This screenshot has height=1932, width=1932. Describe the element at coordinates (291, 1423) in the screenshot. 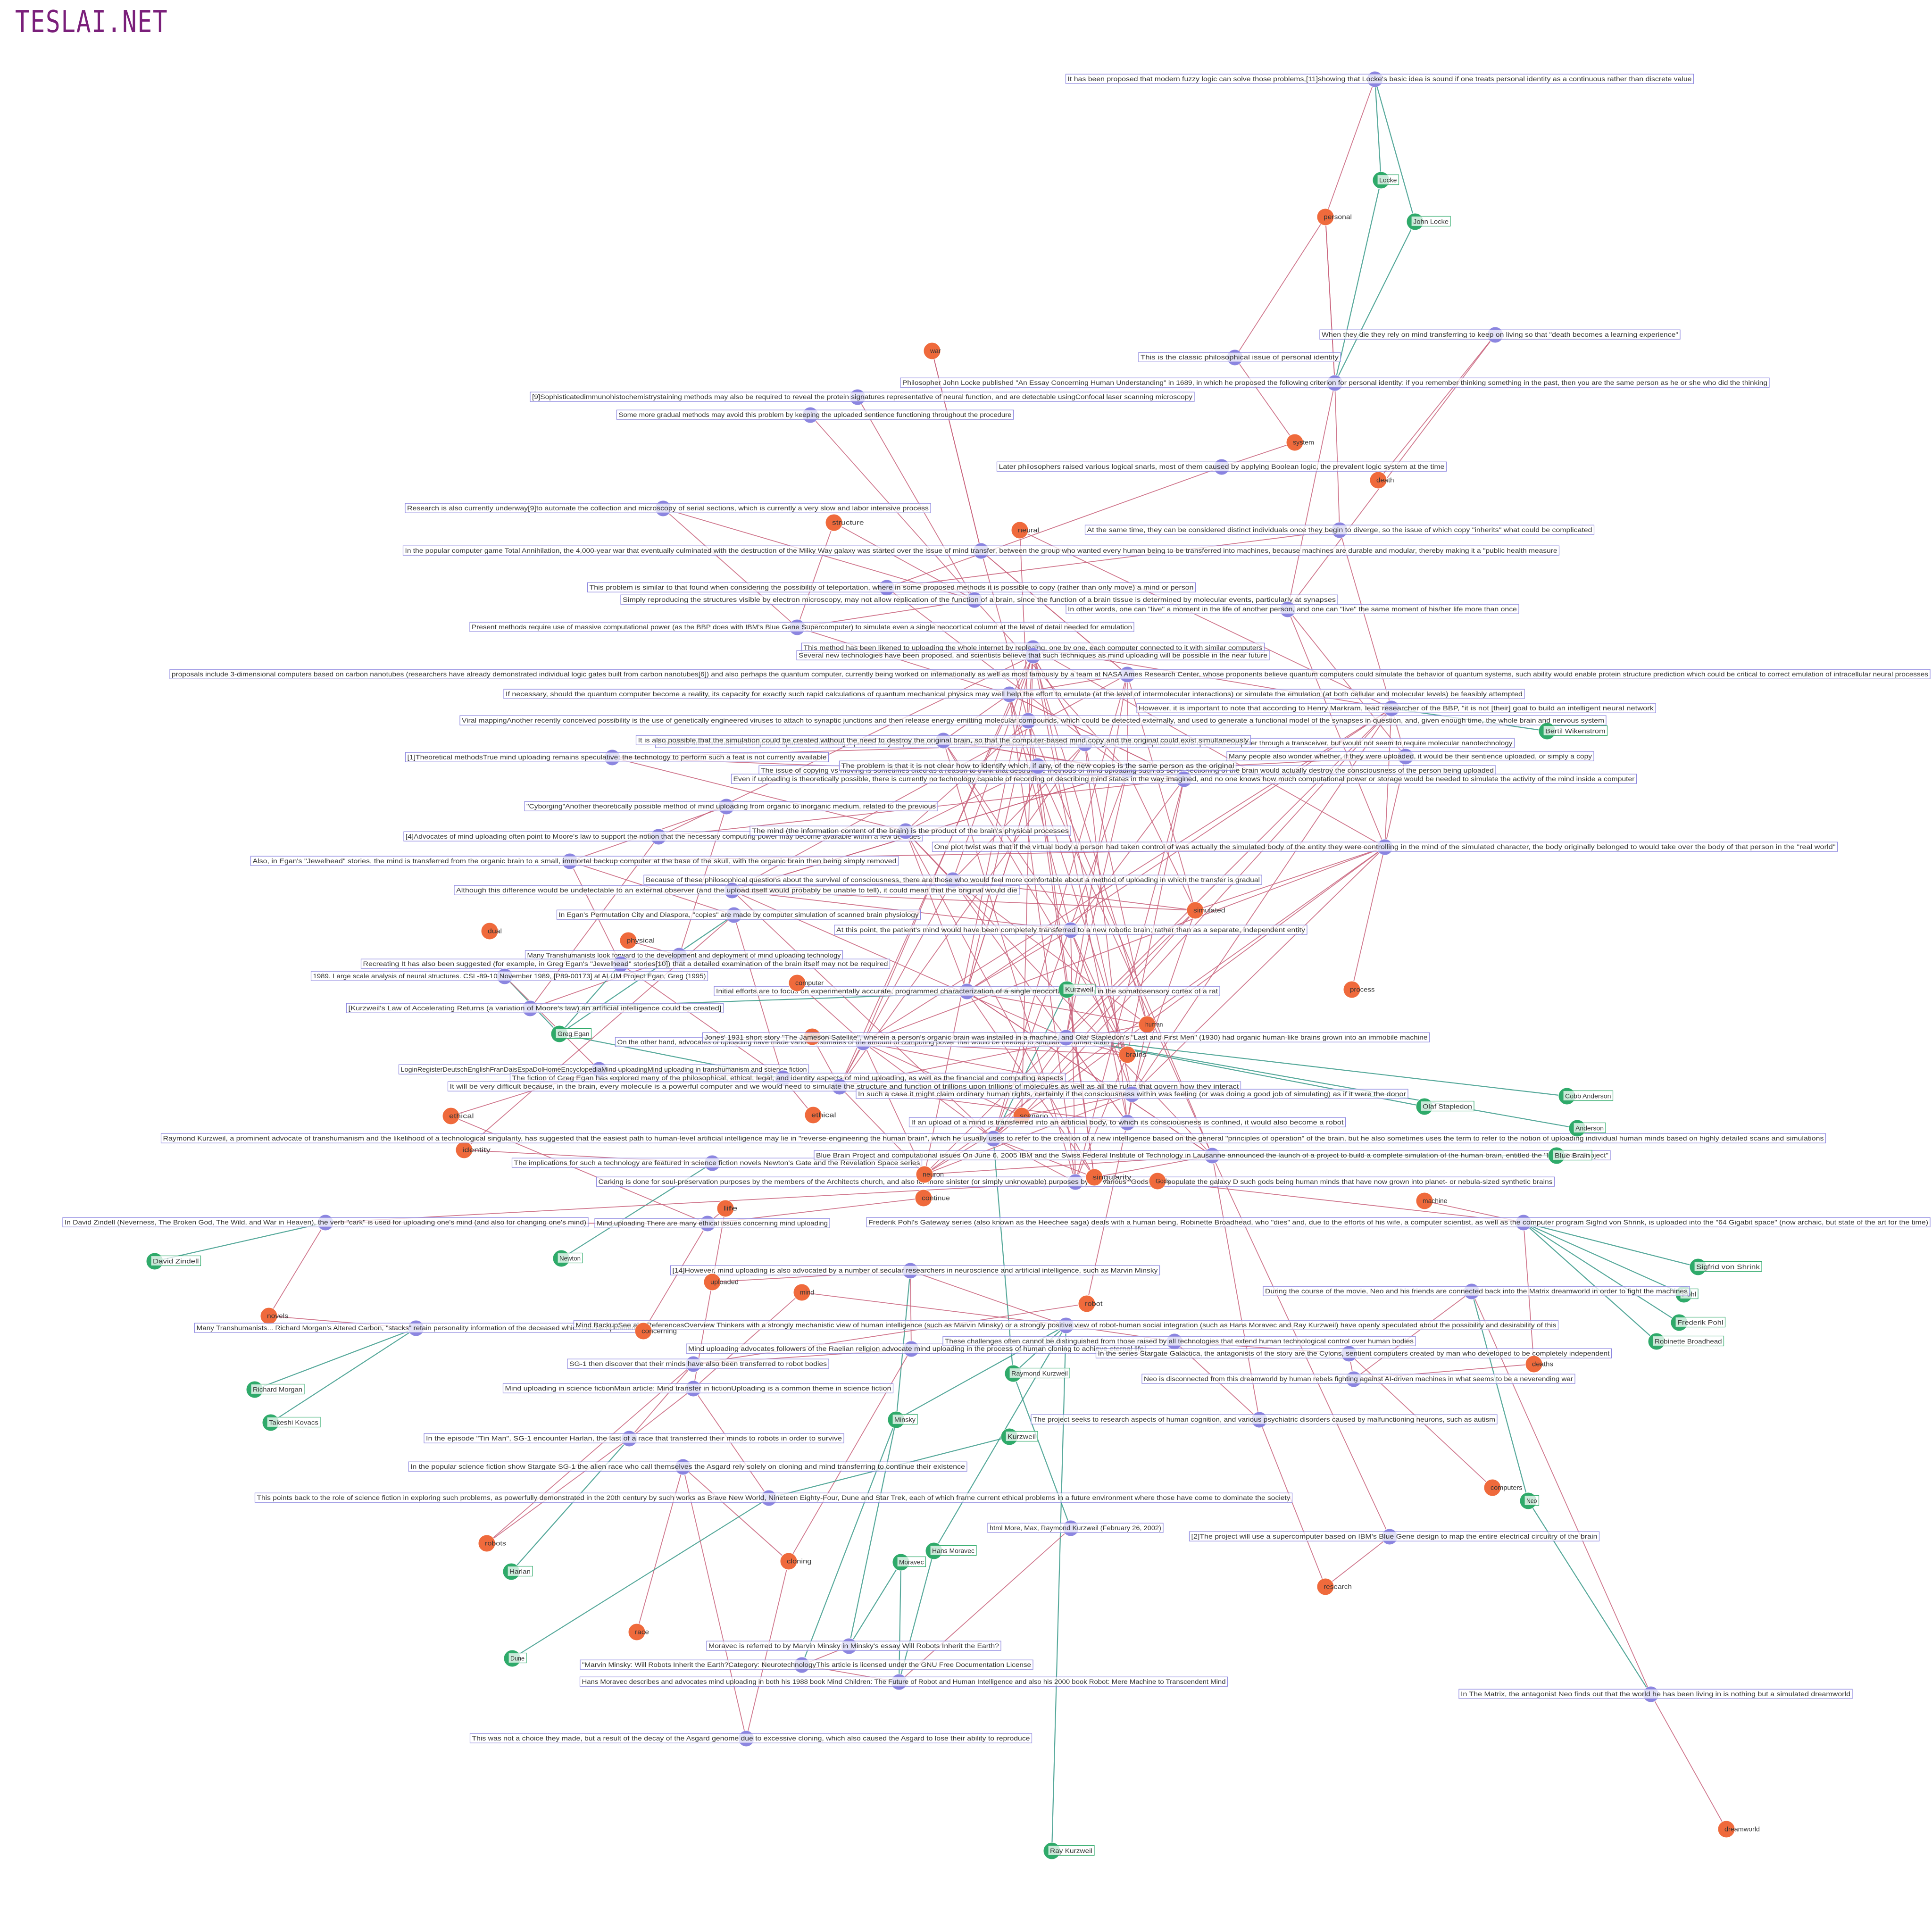

I see `entity-node: Takeshi Kovacs` at that location.